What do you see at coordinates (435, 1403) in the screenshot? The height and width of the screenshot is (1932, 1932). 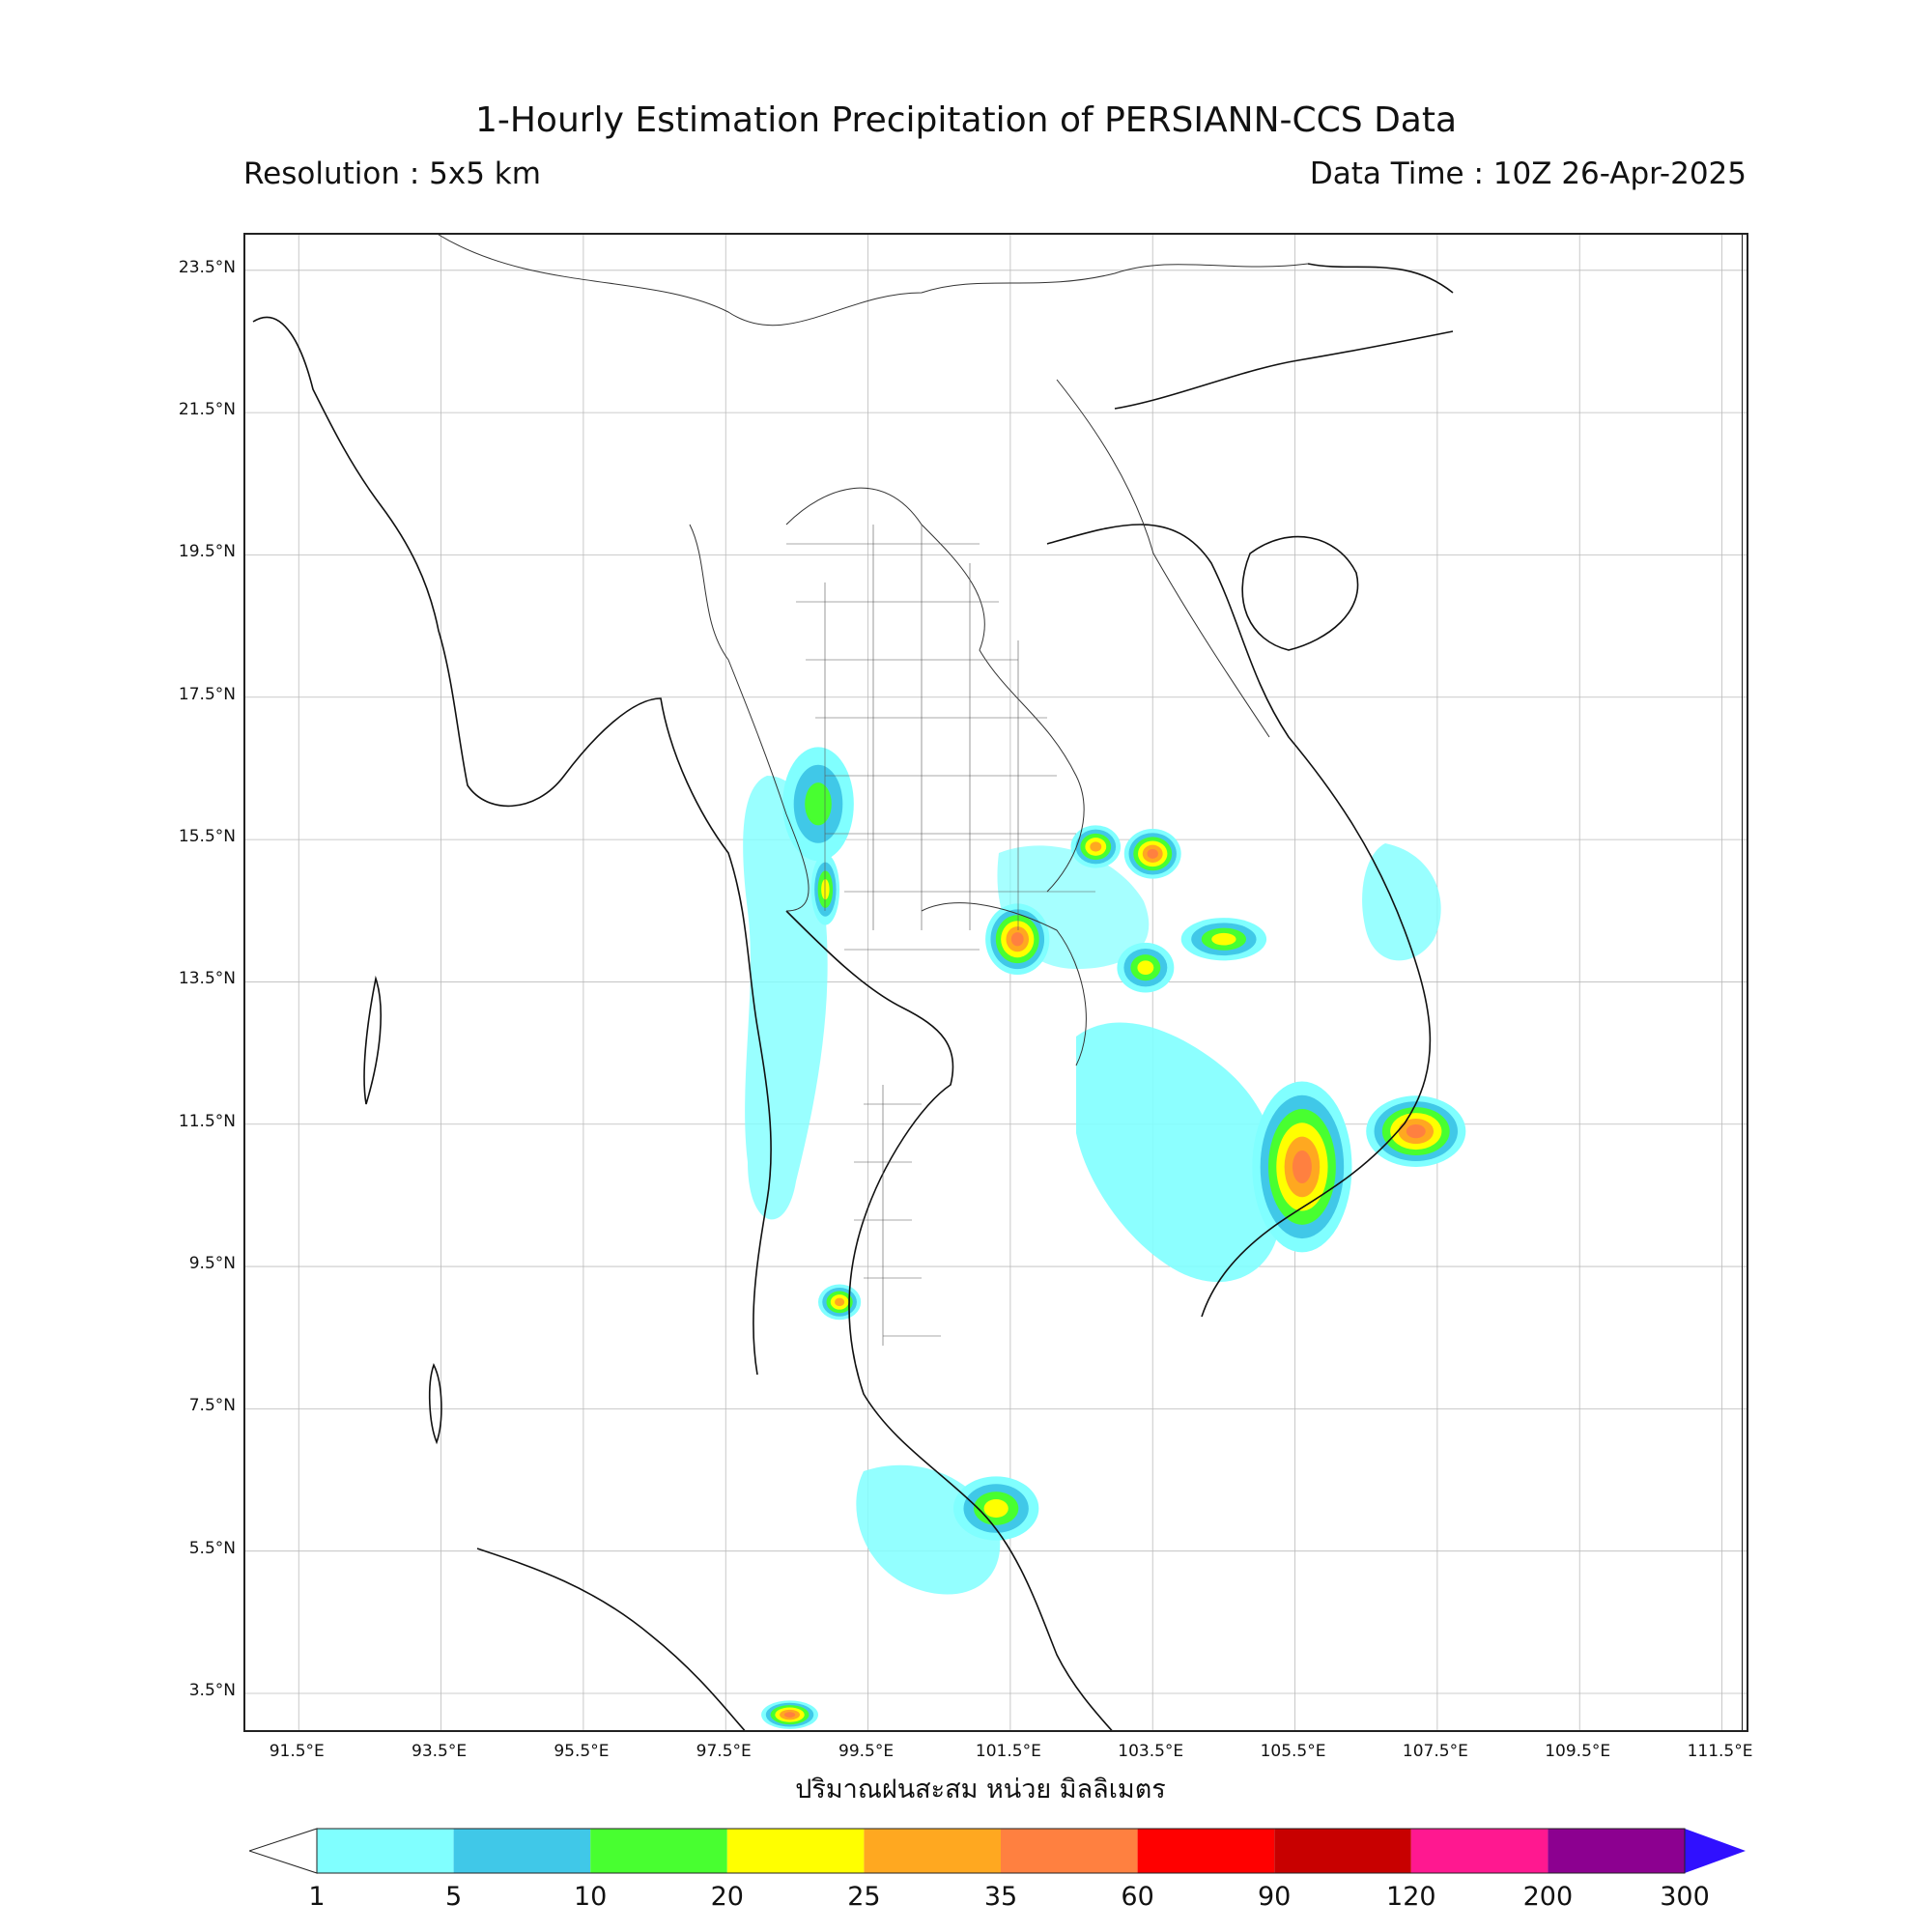 I see `coastline-nicobar` at bounding box center [435, 1403].